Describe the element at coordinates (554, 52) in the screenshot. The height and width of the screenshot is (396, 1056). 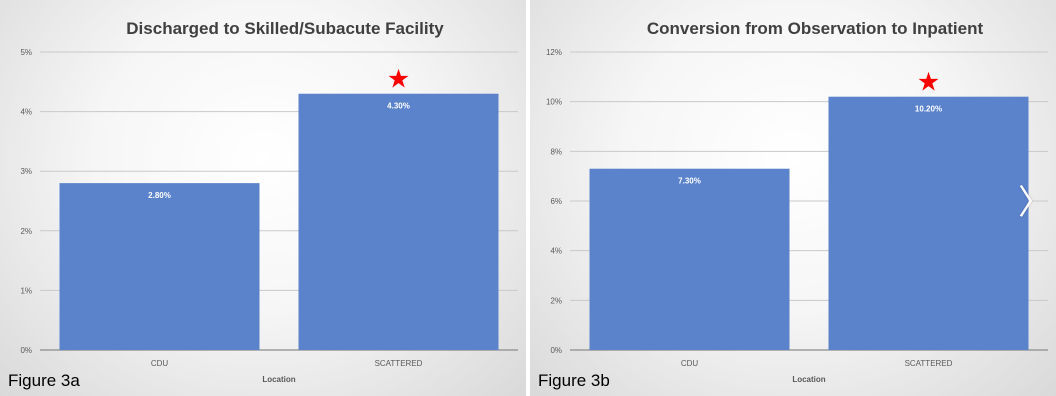
I see `y-tick-label: 12%` at that location.